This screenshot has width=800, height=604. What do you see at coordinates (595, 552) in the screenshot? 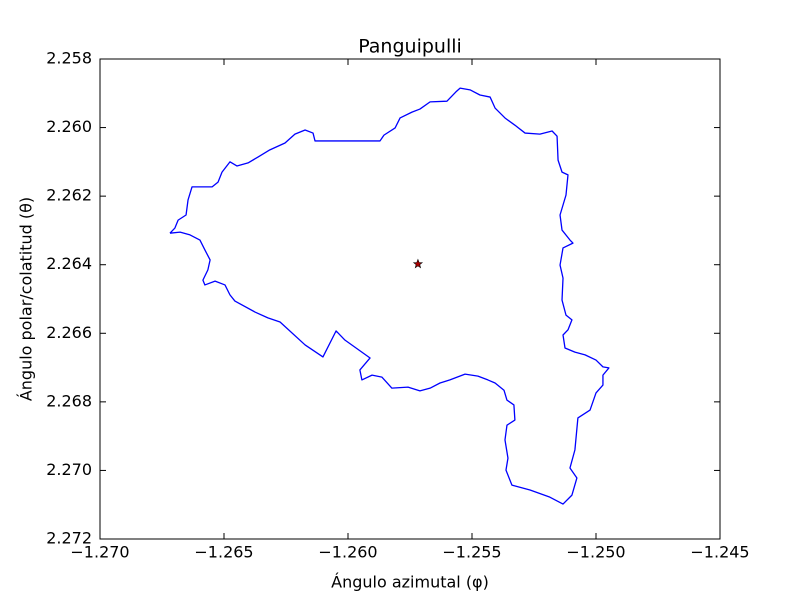
I see `x-tick-label: −1.250` at bounding box center [595, 552].